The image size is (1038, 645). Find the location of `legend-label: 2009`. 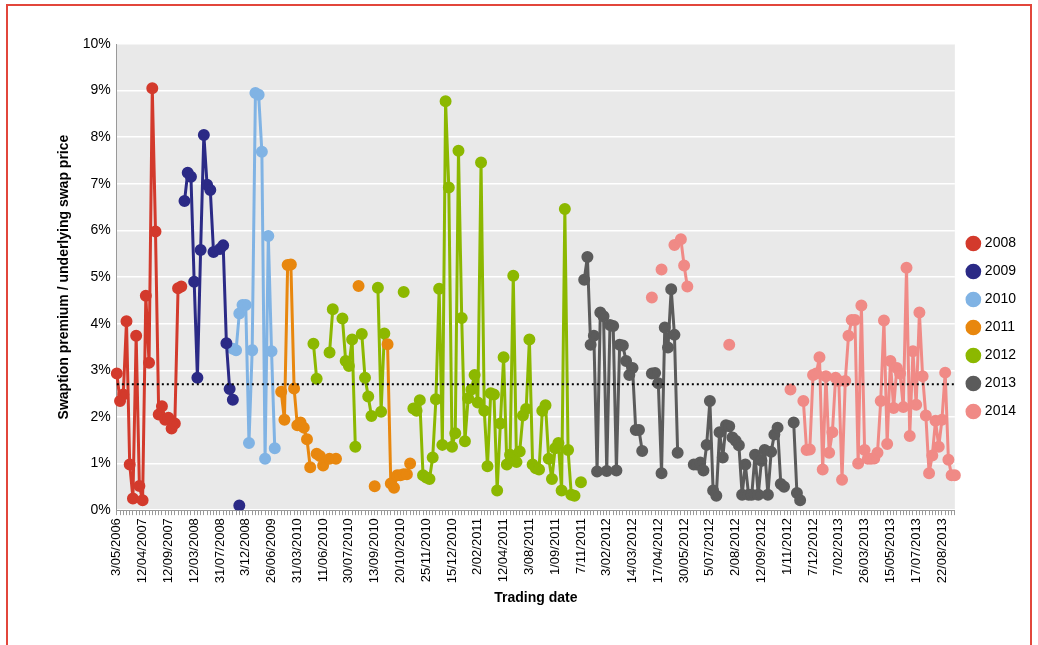

legend-label: 2009 is located at coordinates (1000, 270).